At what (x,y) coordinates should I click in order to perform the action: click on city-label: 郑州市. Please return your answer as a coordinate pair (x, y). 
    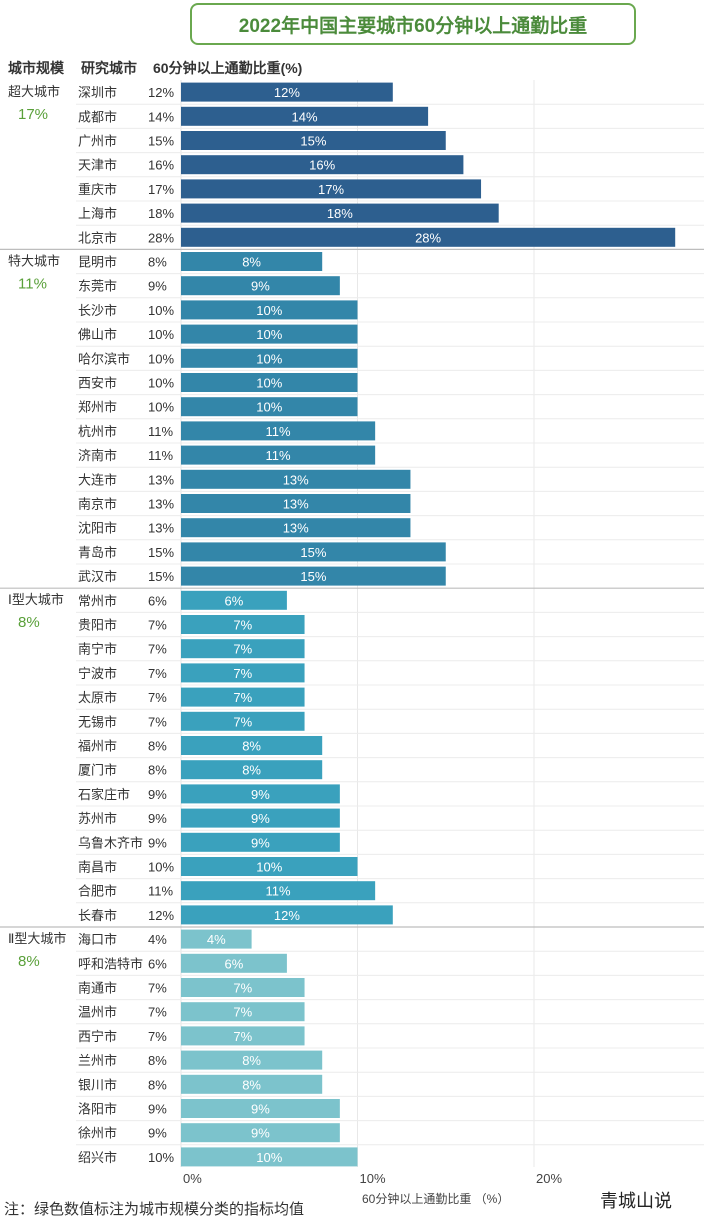
    Looking at the image, I should click on (97, 407).